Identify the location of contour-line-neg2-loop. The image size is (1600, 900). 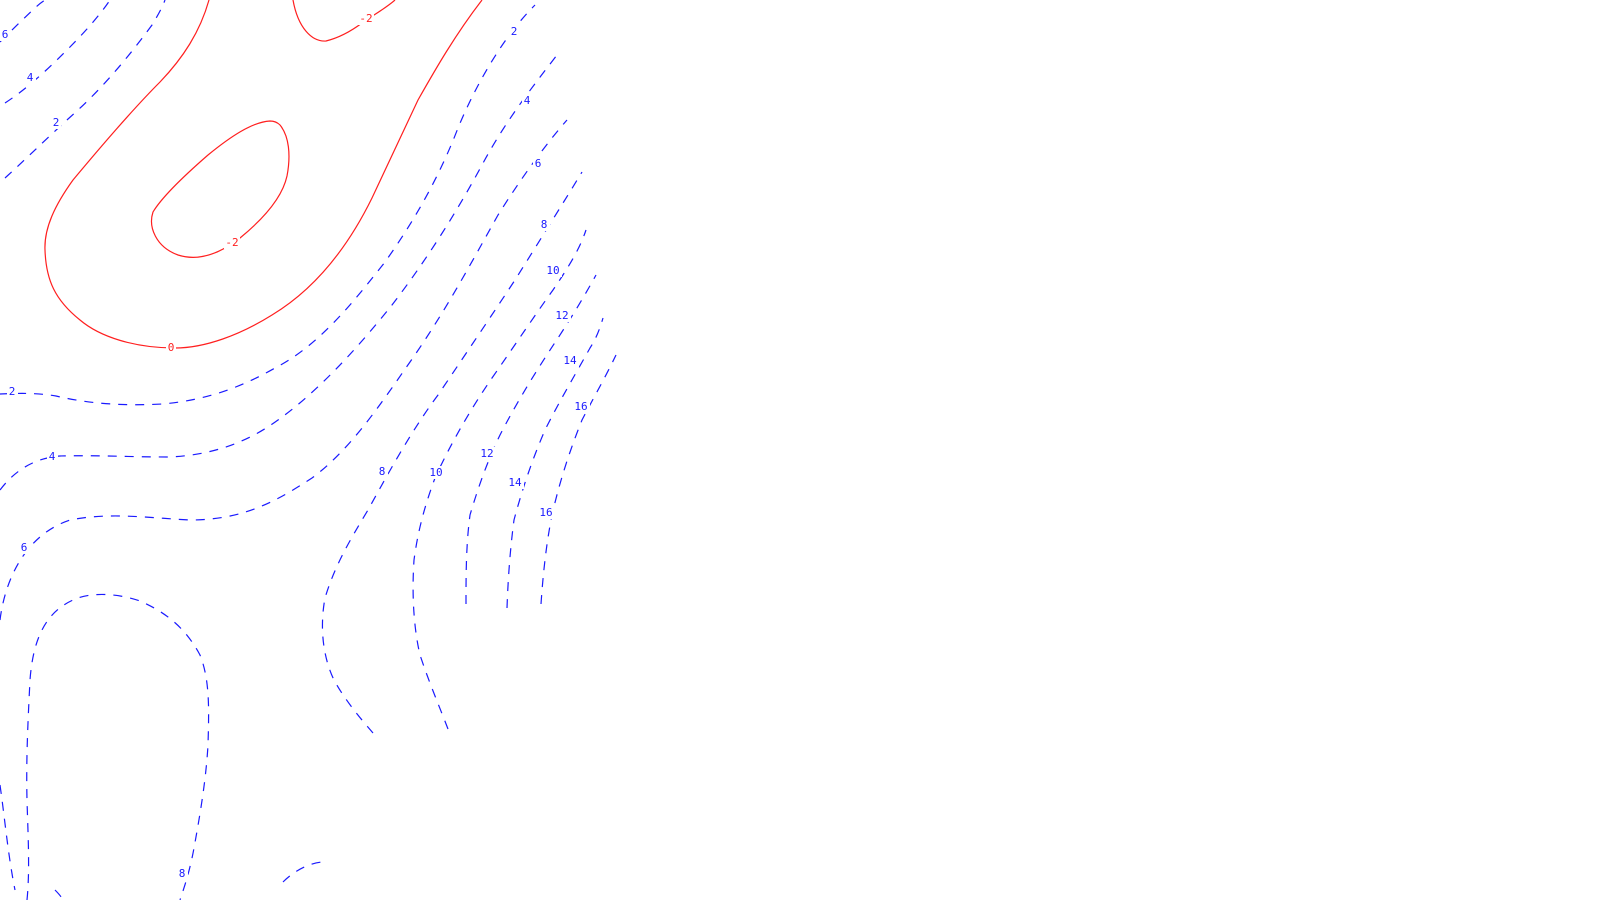
(220, 189).